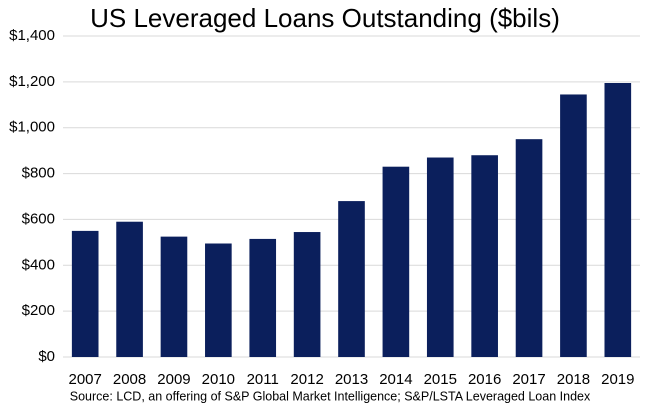  What do you see at coordinates (173, 379) in the screenshot?
I see `x-tick-label: 2009` at bounding box center [173, 379].